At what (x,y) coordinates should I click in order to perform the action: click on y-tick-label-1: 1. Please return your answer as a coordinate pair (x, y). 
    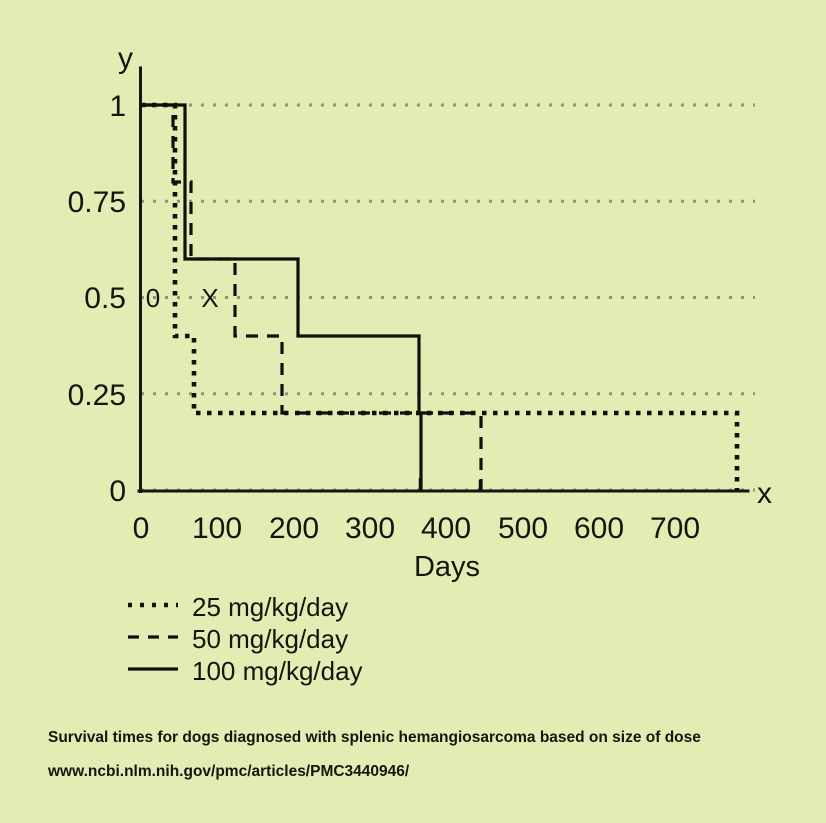
    Looking at the image, I should click on (117, 106).